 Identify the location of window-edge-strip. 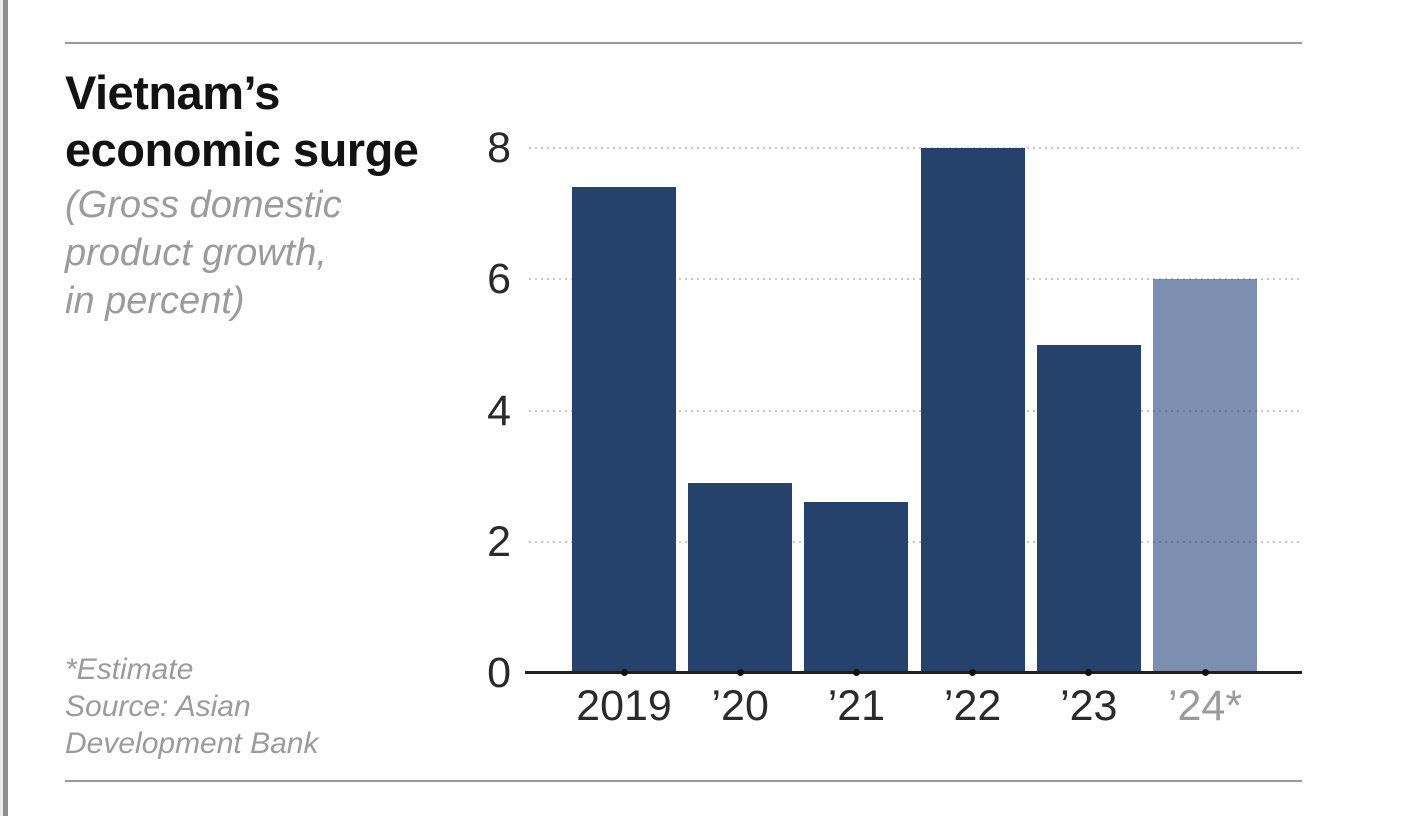
(1, 408).